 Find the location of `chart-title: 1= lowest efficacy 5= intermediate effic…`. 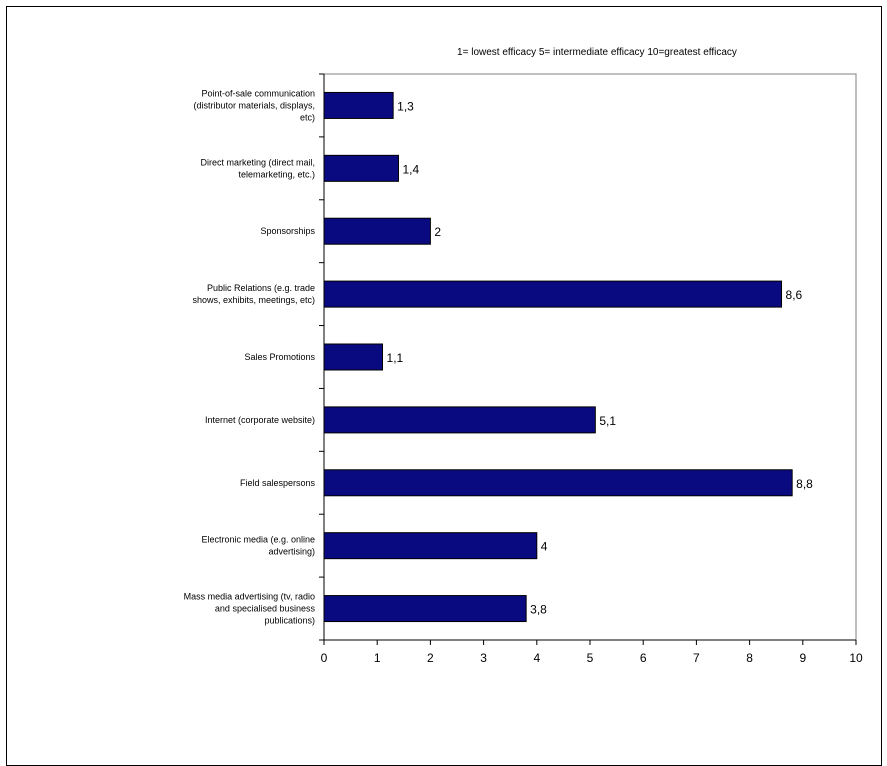

chart-title: 1= lowest efficacy 5= intermediate effic… is located at coordinates (597, 52).